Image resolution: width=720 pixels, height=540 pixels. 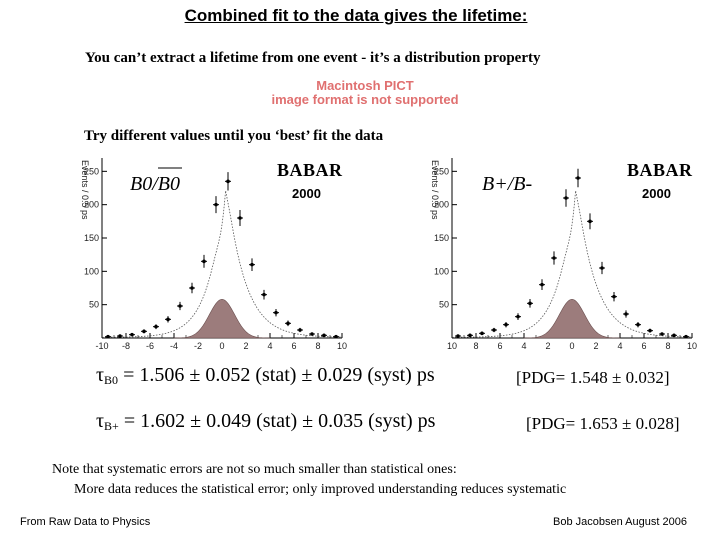 I want to click on x-tick-label: -10, so click(x=101, y=346).